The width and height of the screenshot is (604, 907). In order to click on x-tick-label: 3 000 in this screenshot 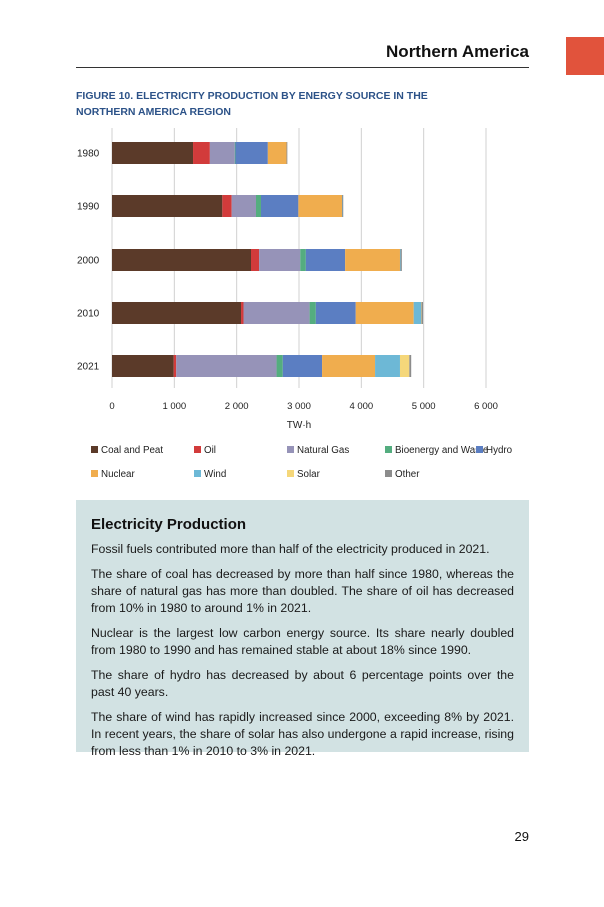, I will do `click(299, 406)`.